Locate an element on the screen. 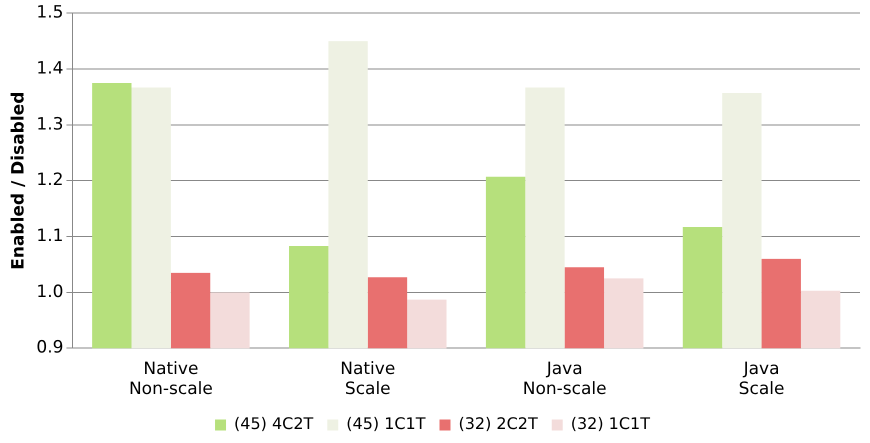 The width and height of the screenshot is (870, 443). y-tick-label: 1.3 is located at coordinates (50, 124).